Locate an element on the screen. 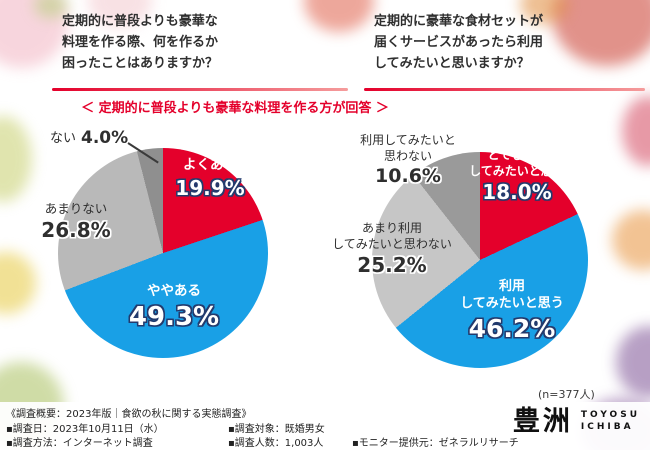 Image resolution: width=650 pixels, height=450 pixels. footer-background is located at coordinates (325, 426).